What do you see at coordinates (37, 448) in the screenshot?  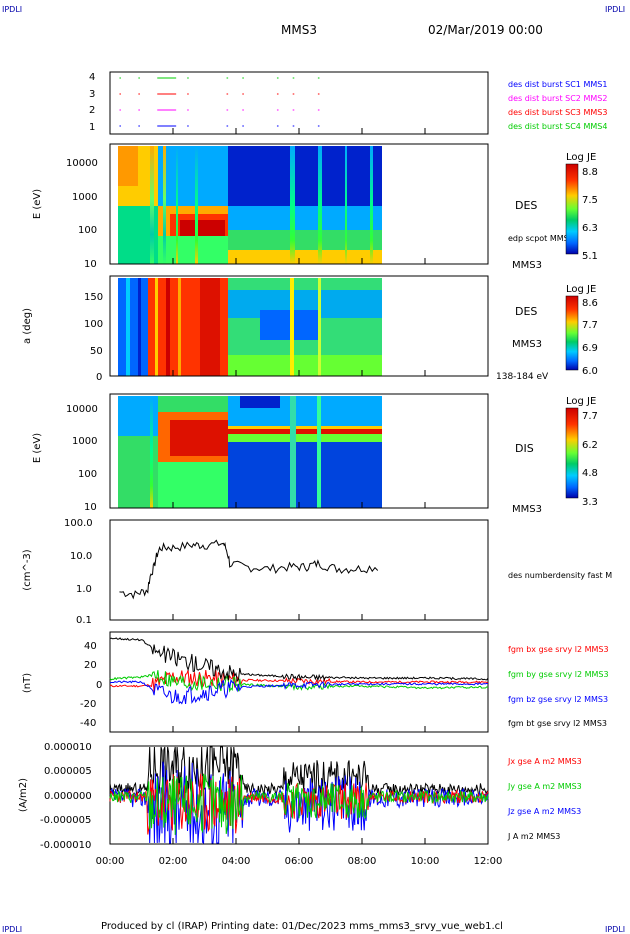 I see `panel4-ylabel: E (eV)` at bounding box center [37, 448].